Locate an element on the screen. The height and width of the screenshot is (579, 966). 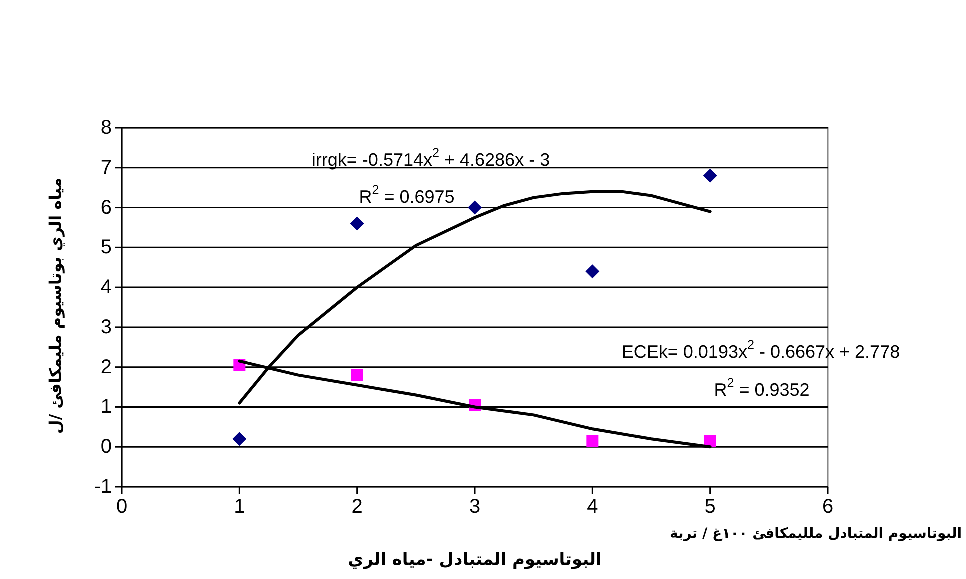
x-tick-label: 0 is located at coordinates (122, 507).